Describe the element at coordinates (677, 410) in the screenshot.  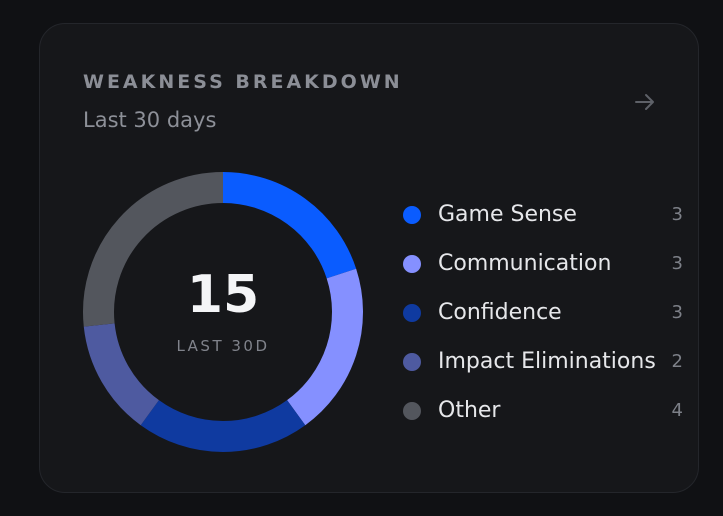
I see `legend-count: 4` at that location.